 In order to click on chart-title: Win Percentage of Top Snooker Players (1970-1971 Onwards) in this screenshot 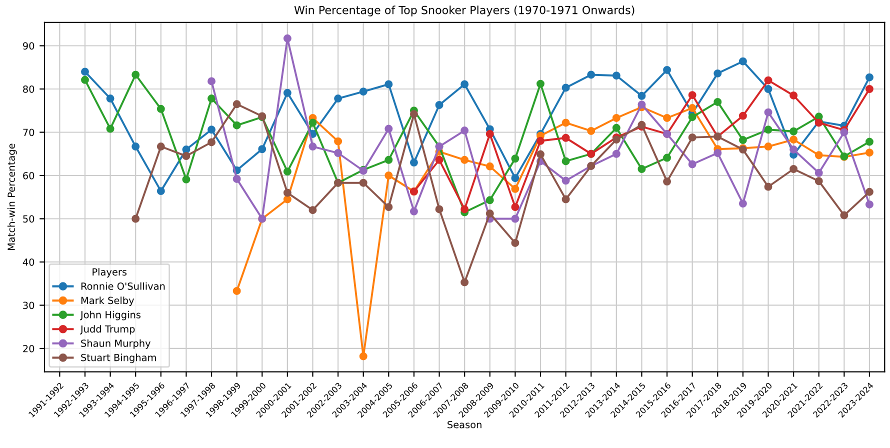, I will do `click(464, 11)`.